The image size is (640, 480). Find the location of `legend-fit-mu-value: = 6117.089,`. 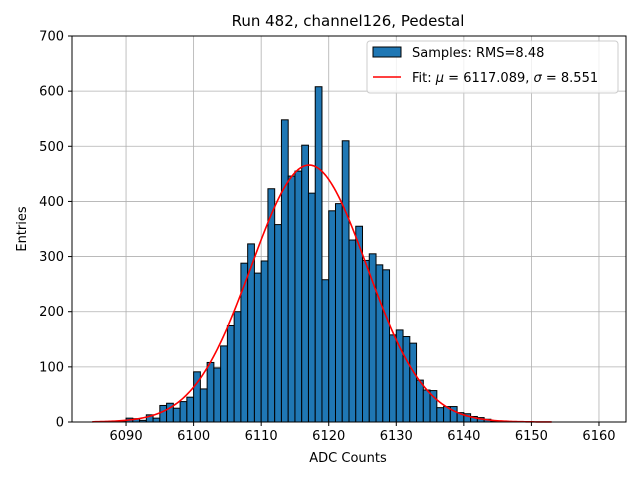

legend-fit-mu-value: = 6117.089, is located at coordinates (488, 78).